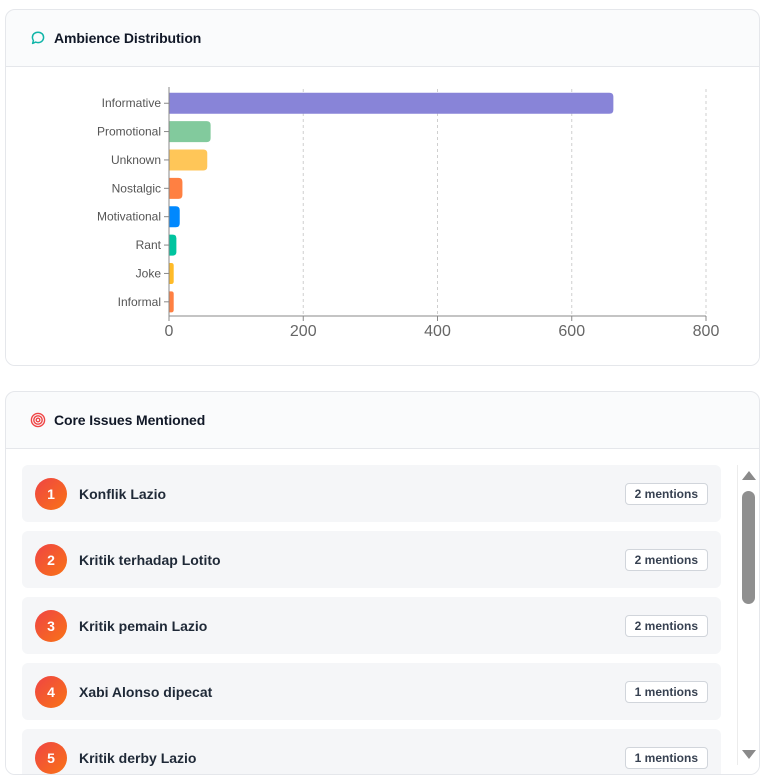  Describe the element at coordinates (149, 273) in the screenshot. I see `y-tick-label: Joke` at that location.